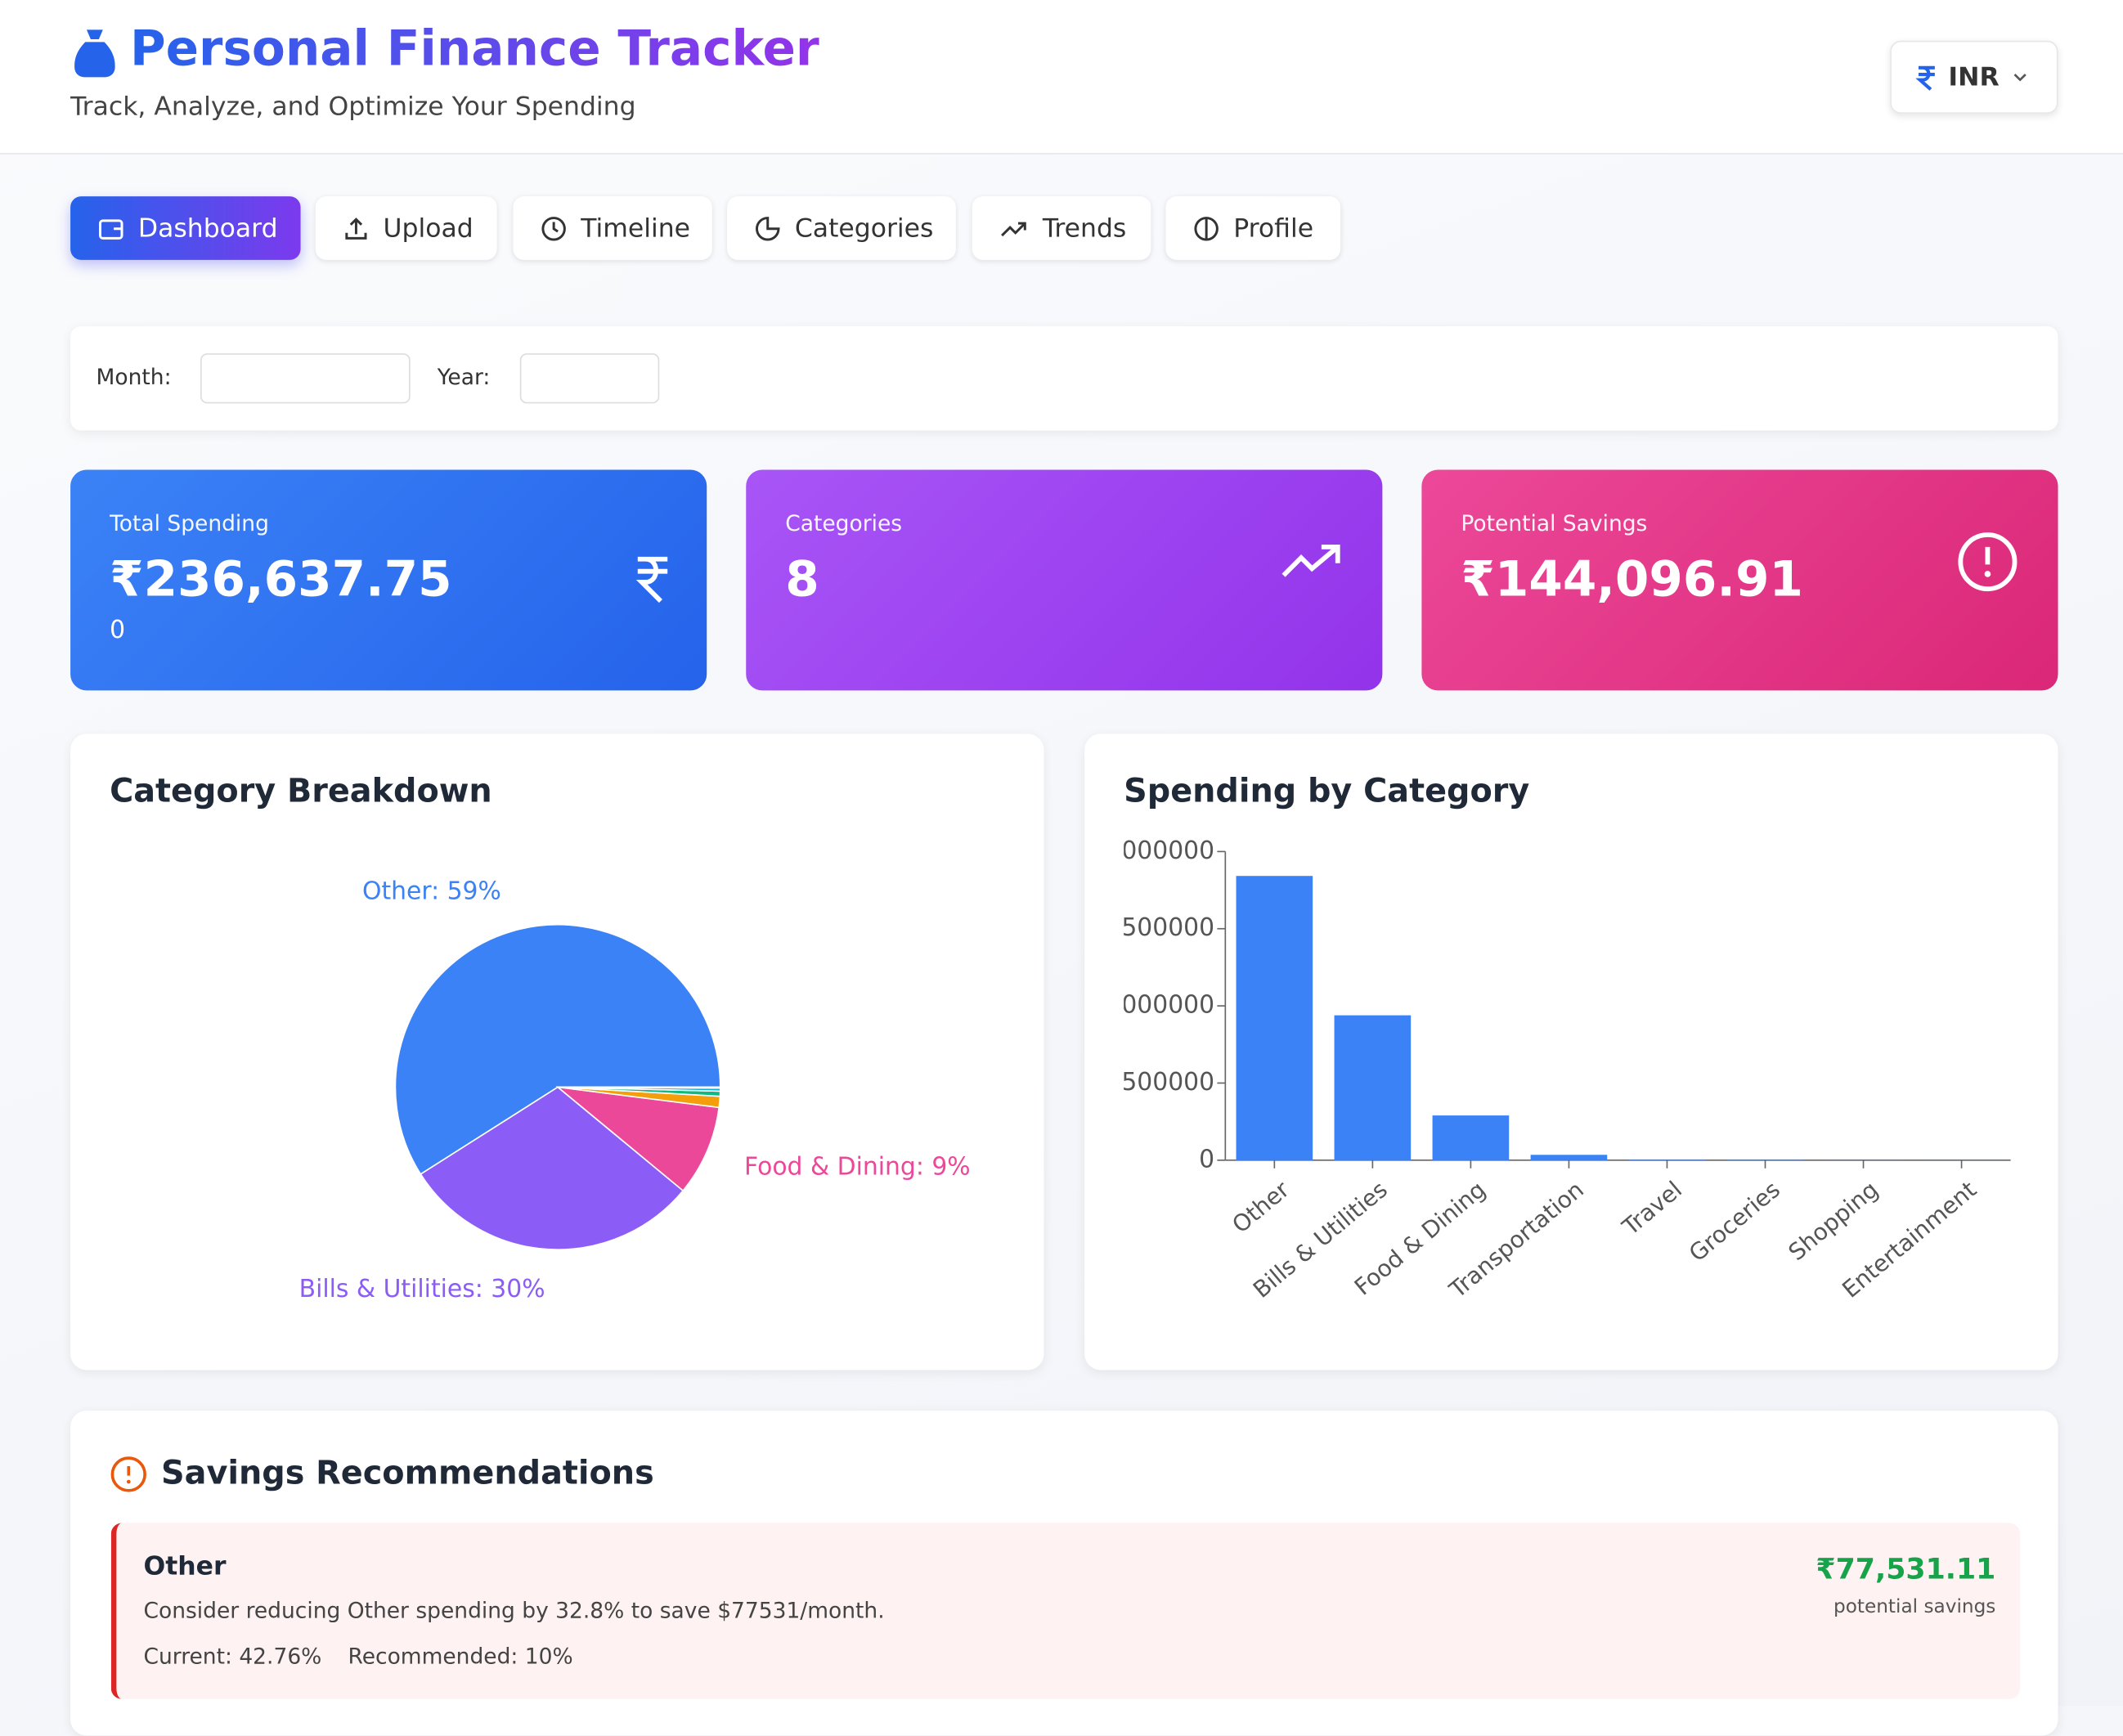  Describe the element at coordinates (301, 792) in the screenshot. I see `chart-title: Category Breakdown` at that location.